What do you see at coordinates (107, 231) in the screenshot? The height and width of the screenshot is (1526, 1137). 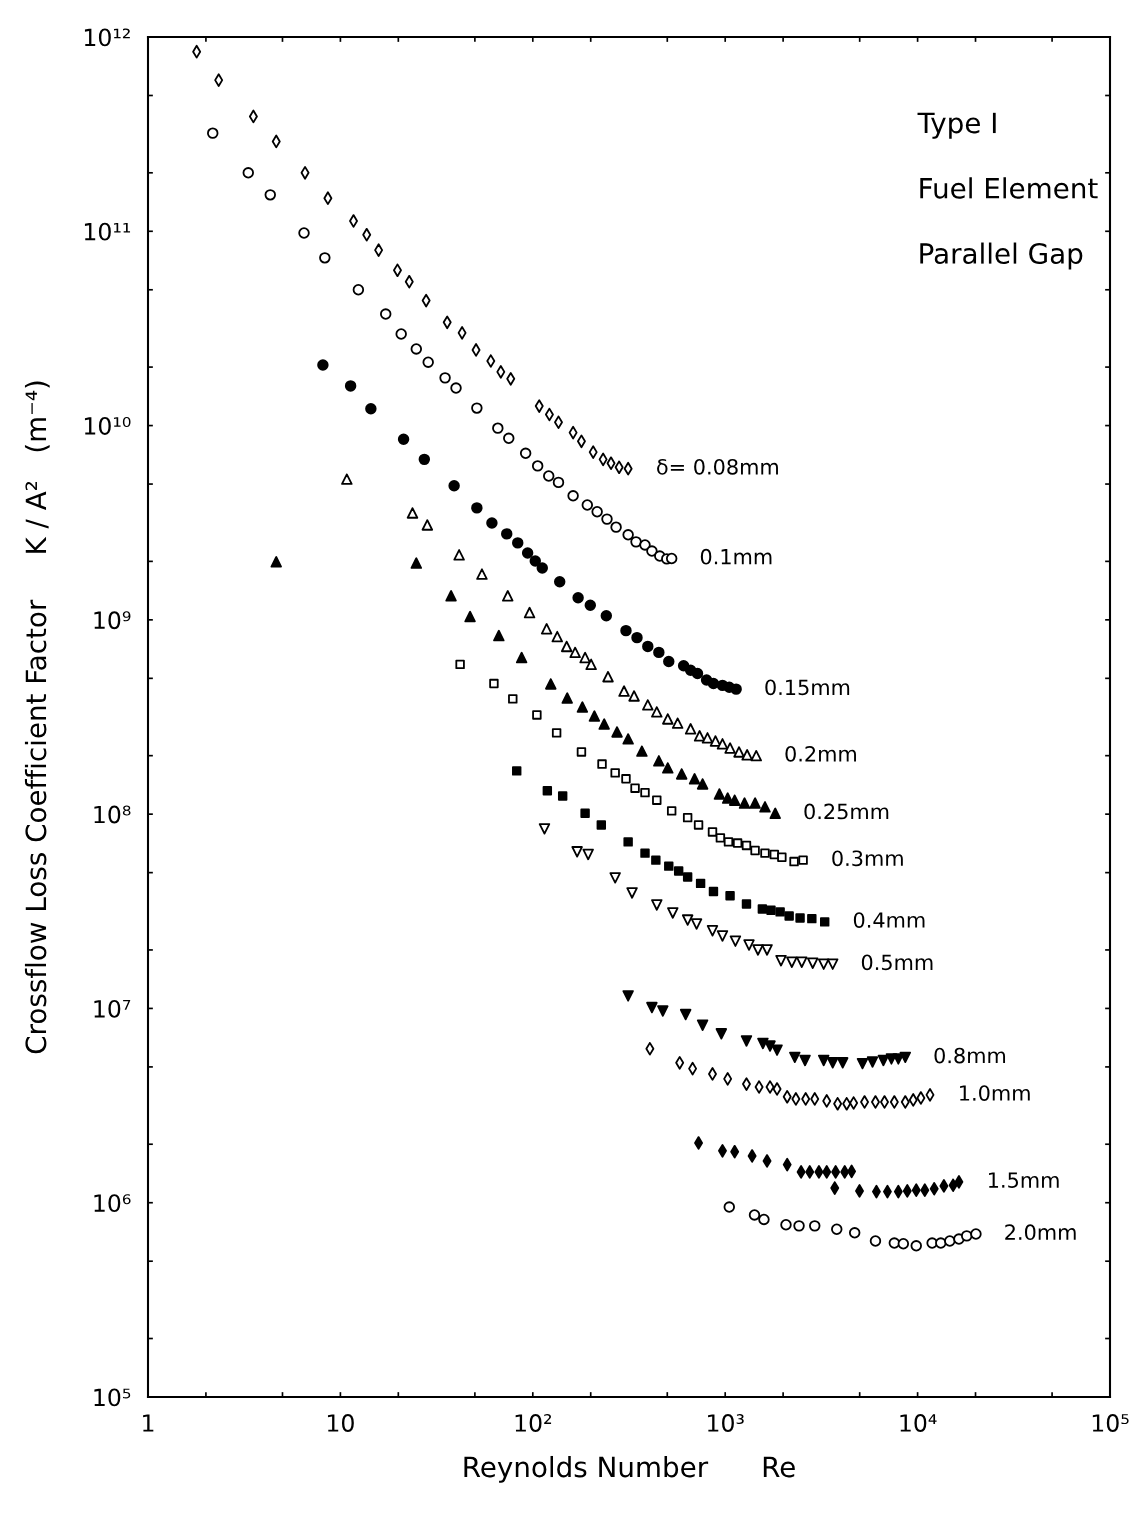 I see `y-tick-label: 10¹¹` at bounding box center [107, 231].